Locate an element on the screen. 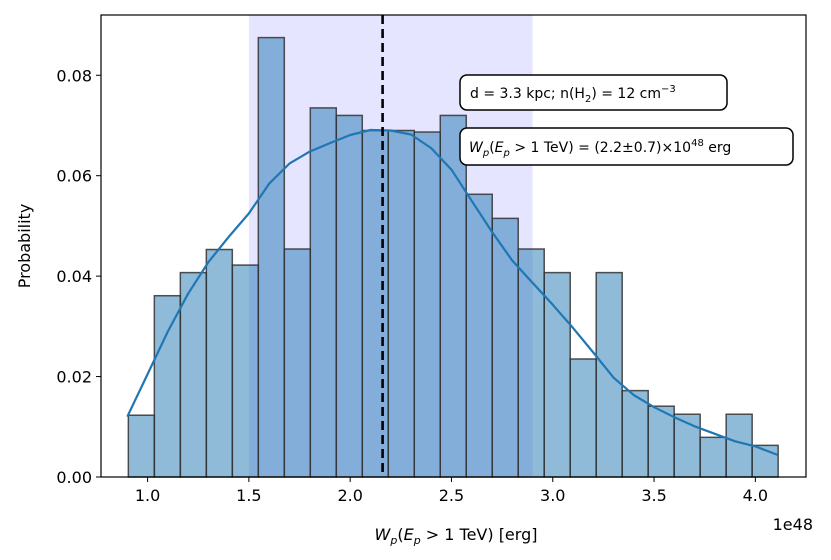 The image size is (831, 560). x-tick-label: 3.5 is located at coordinates (653, 495).